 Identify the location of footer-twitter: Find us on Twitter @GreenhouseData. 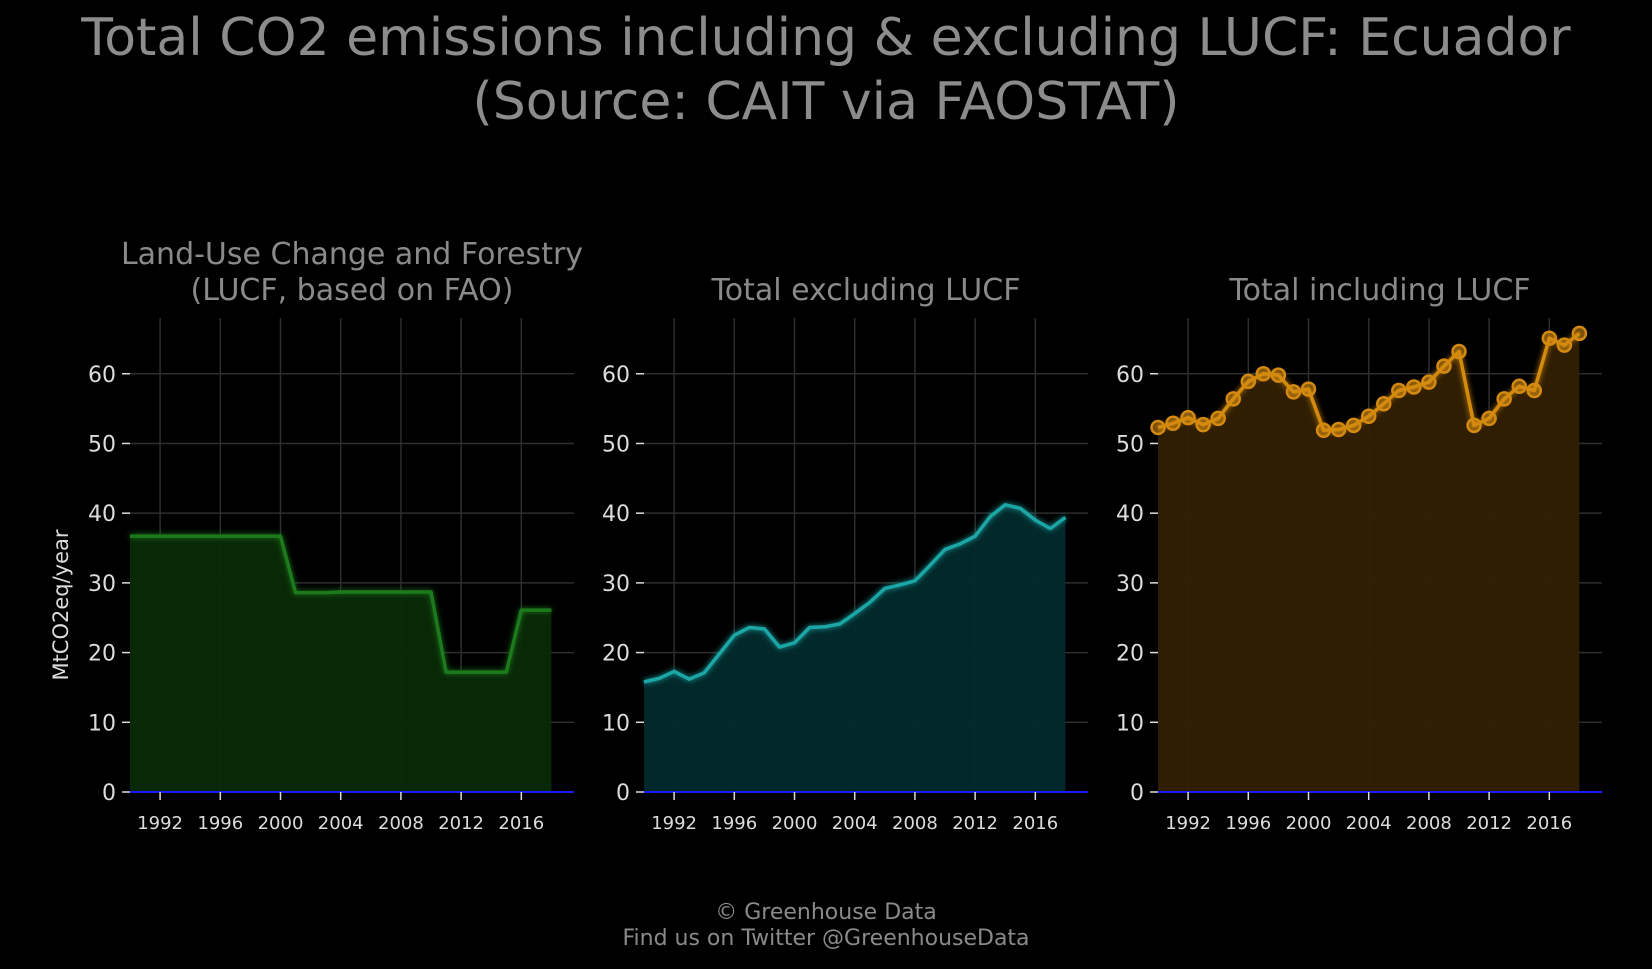
(826, 938).